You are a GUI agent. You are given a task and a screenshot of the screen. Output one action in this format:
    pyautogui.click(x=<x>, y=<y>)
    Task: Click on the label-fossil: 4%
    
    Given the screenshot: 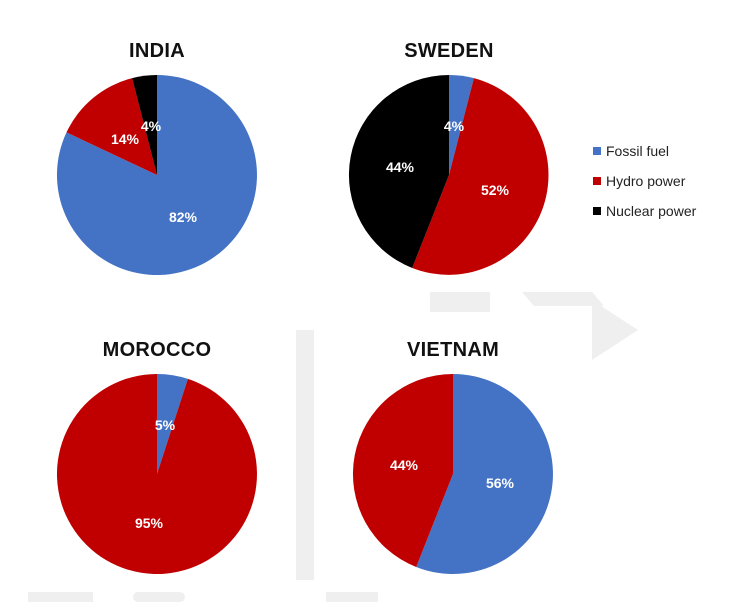 What is the action you would take?
    pyautogui.click(x=454, y=126)
    